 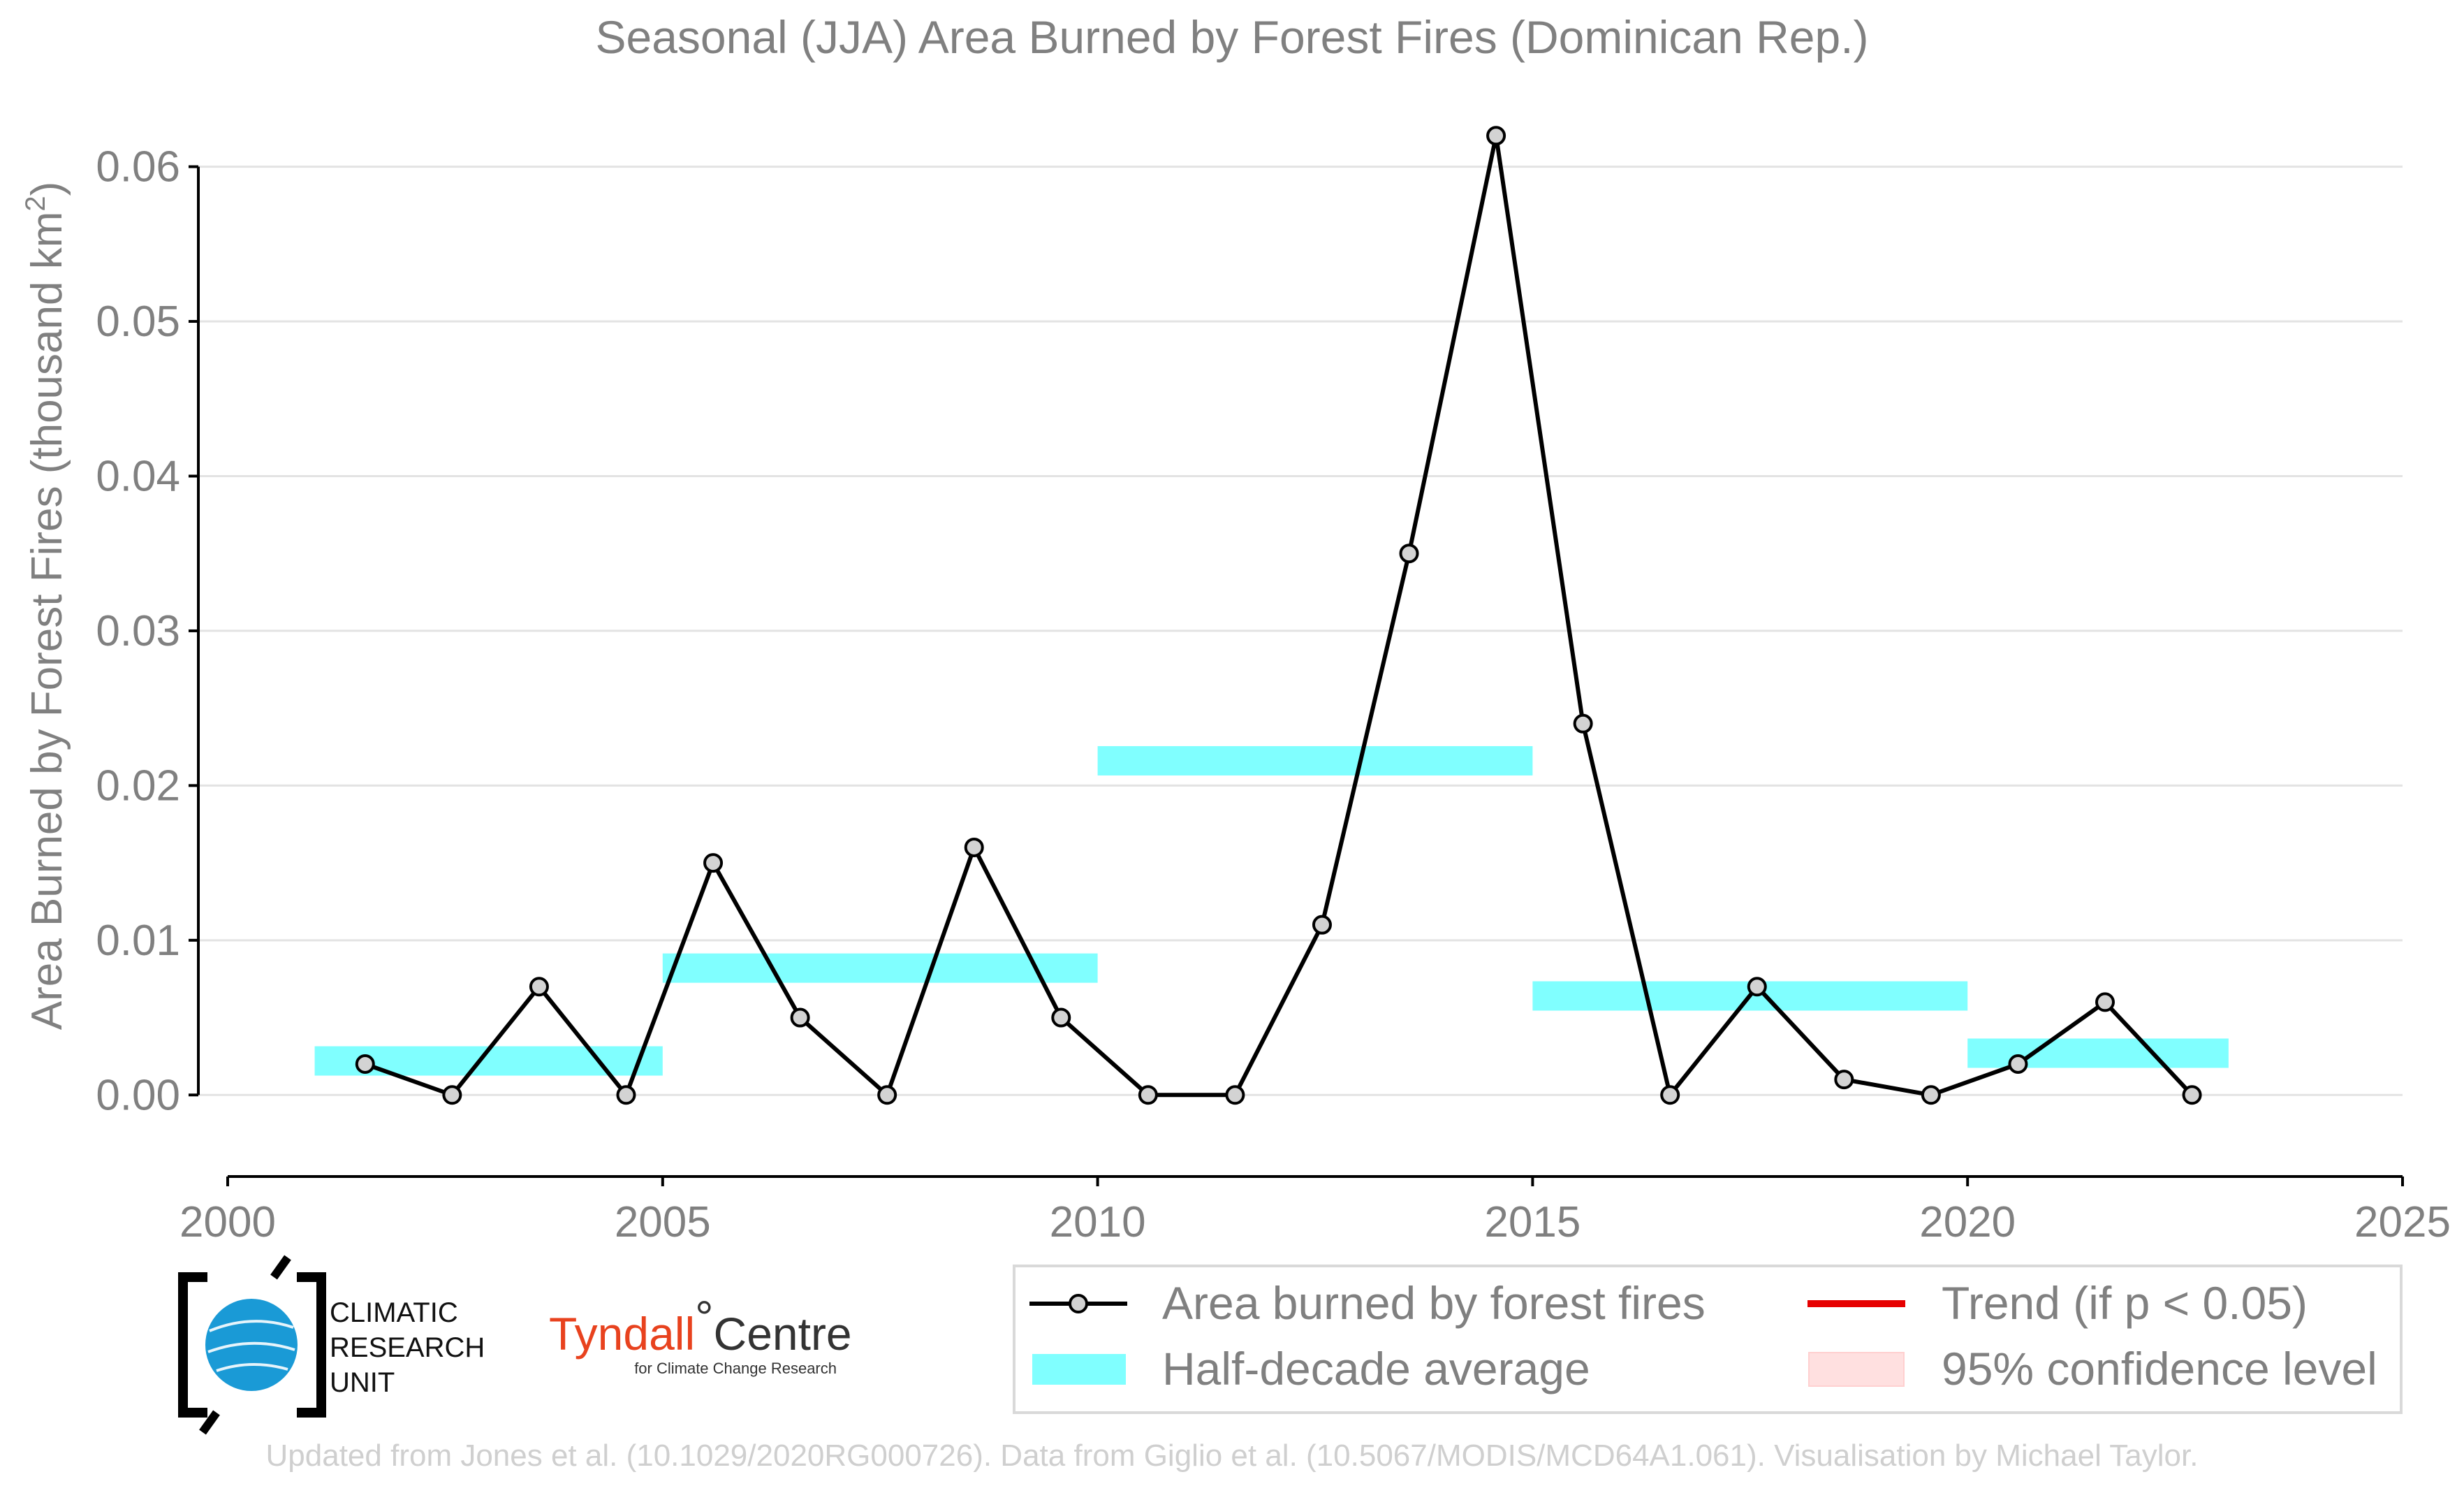 What do you see at coordinates (192, 1345) in the screenshot?
I see `cru-logo-bracket-left` at bounding box center [192, 1345].